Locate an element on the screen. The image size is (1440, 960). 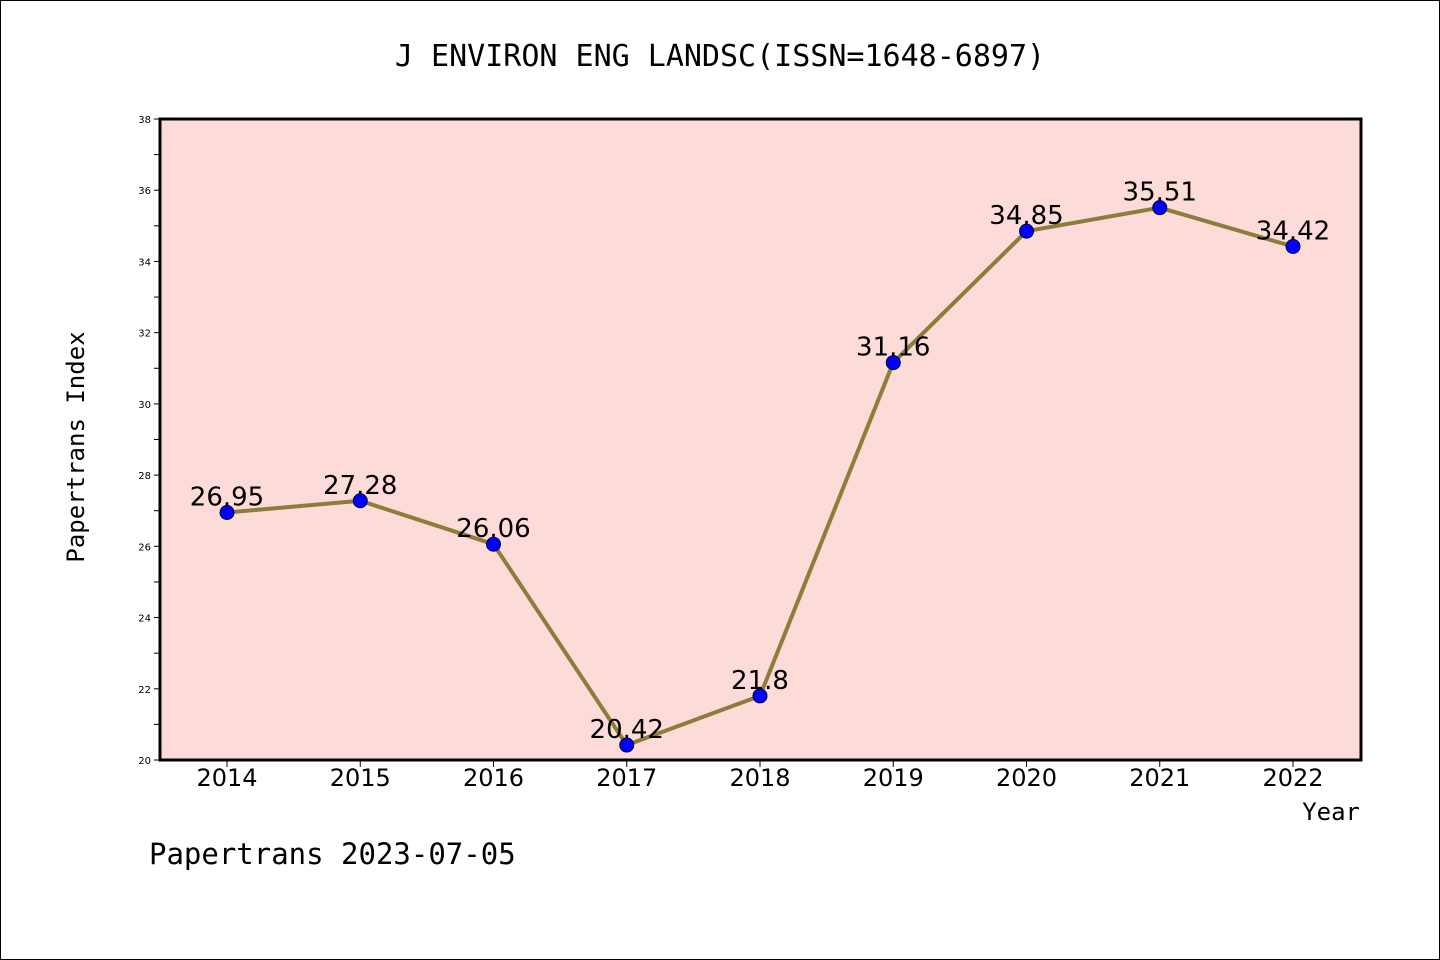
data-label: 26.06 is located at coordinates (493, 529).